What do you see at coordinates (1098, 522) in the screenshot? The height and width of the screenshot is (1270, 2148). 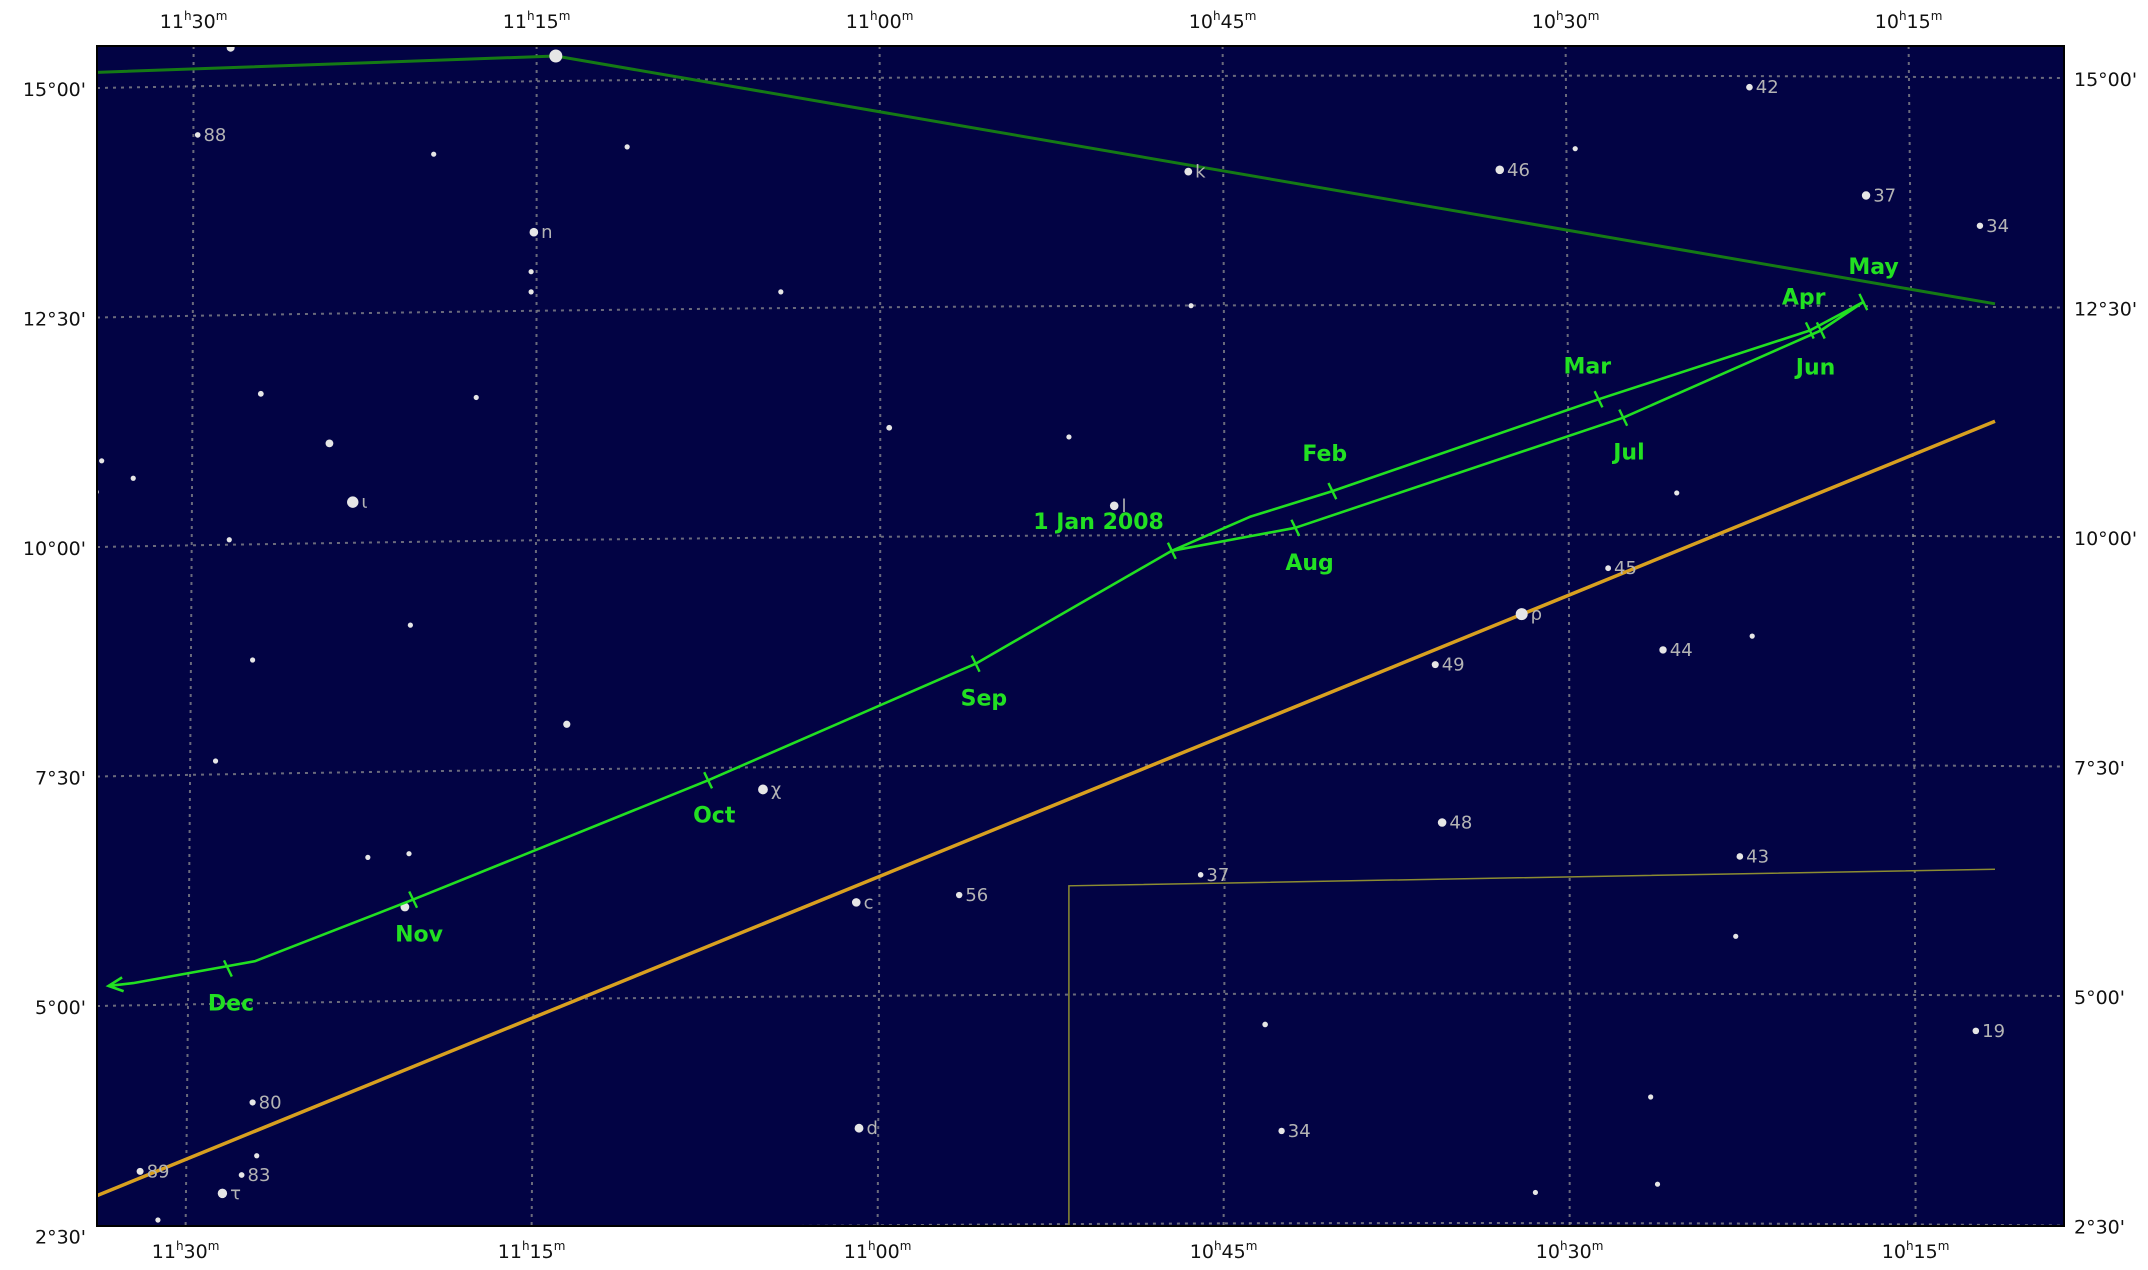 I see `month-label: 1 Jan 2008` at bounding box center [1098, 522].